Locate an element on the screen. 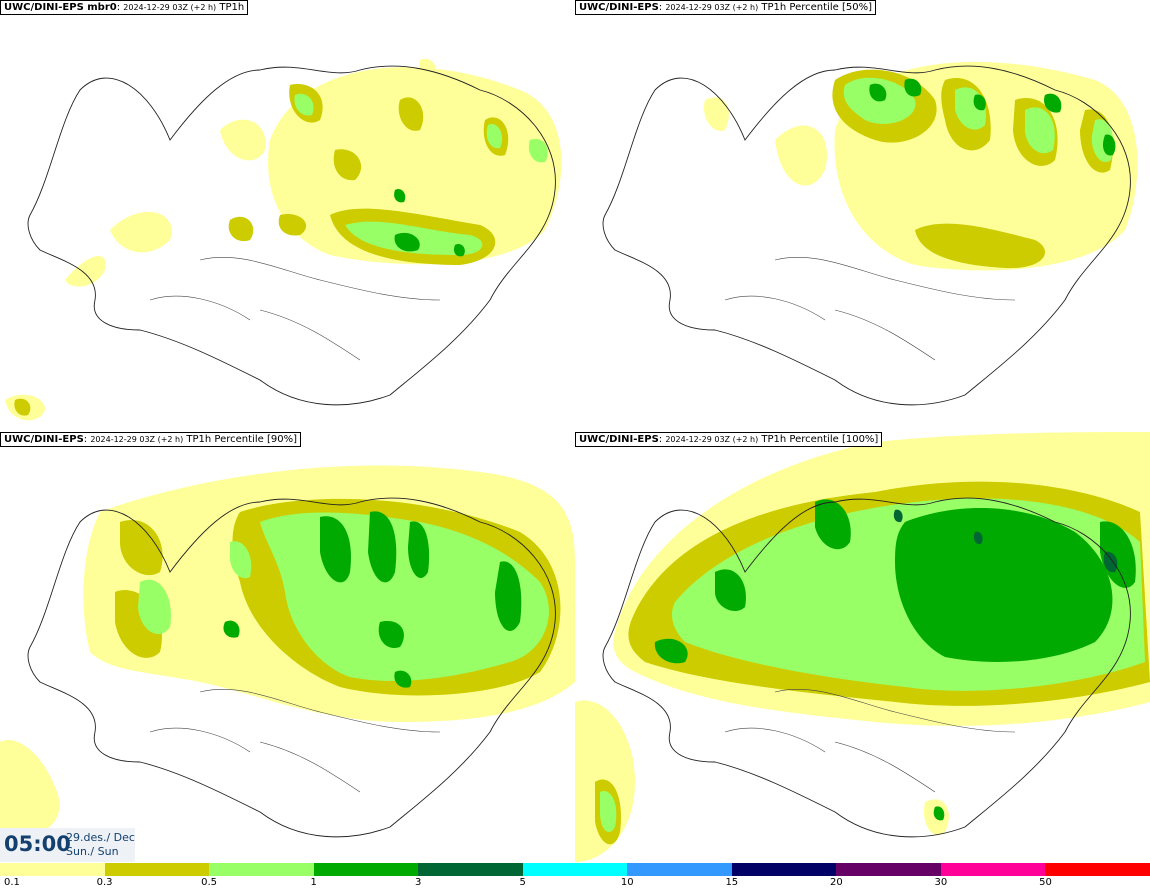 This screenshot has height=891, width=1150. legend-tick-label: 10 is located at coordinates (627, 882).